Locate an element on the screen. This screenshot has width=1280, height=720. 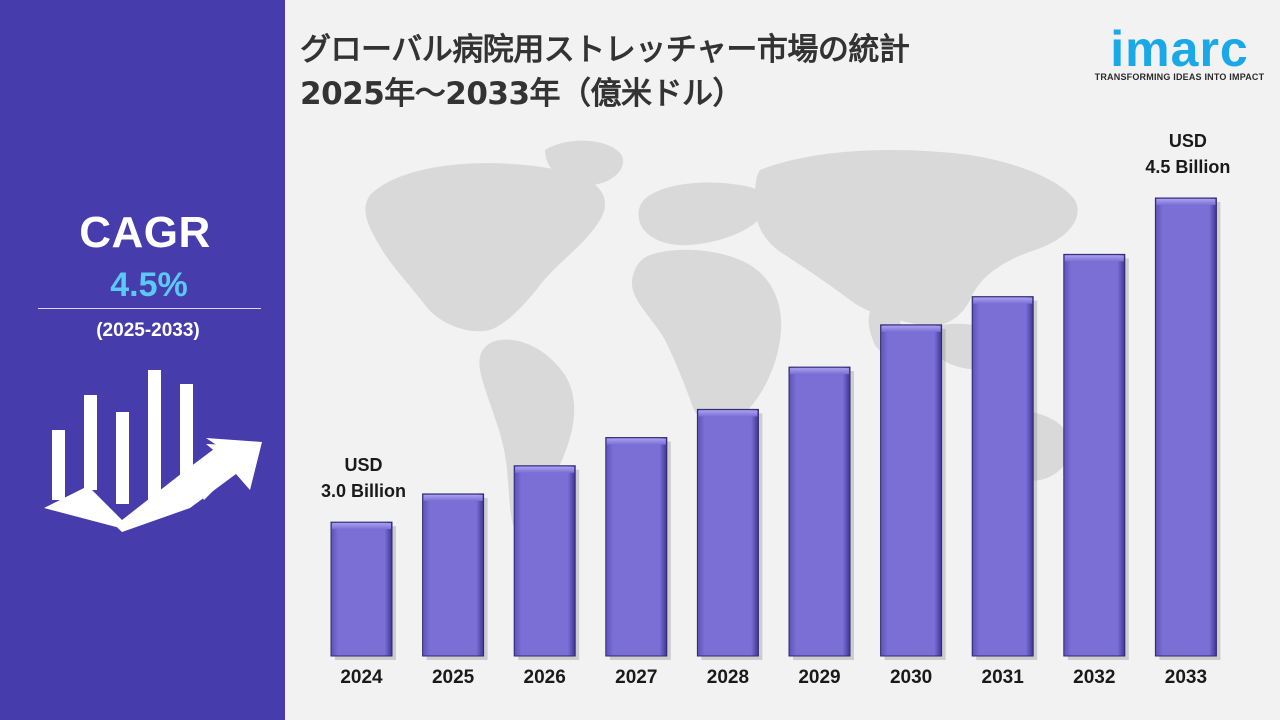
bar-2027 is located at coordinates (636, 547).